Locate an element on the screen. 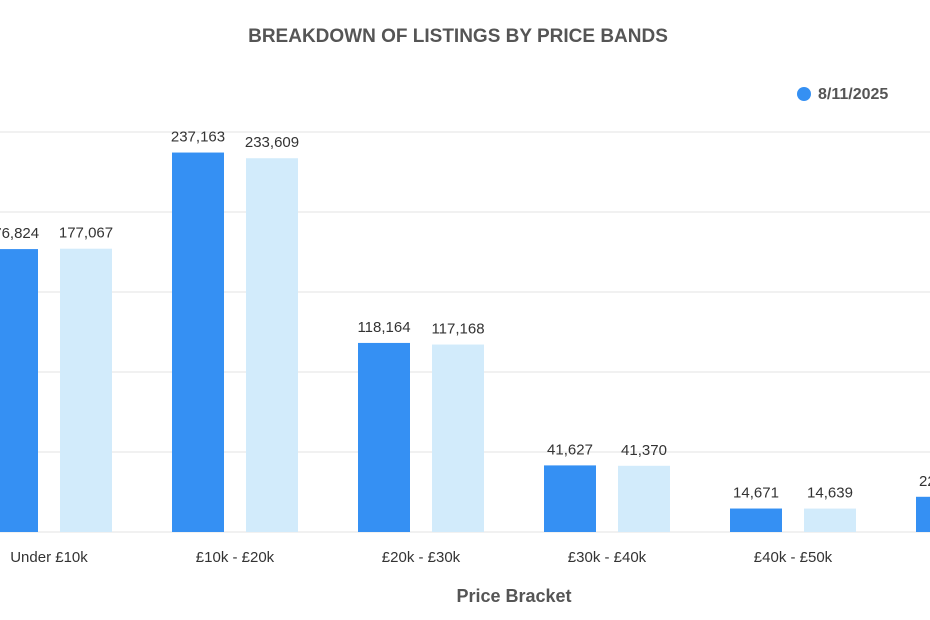  value-label: 233,609 is located at coordinates (272, 142).